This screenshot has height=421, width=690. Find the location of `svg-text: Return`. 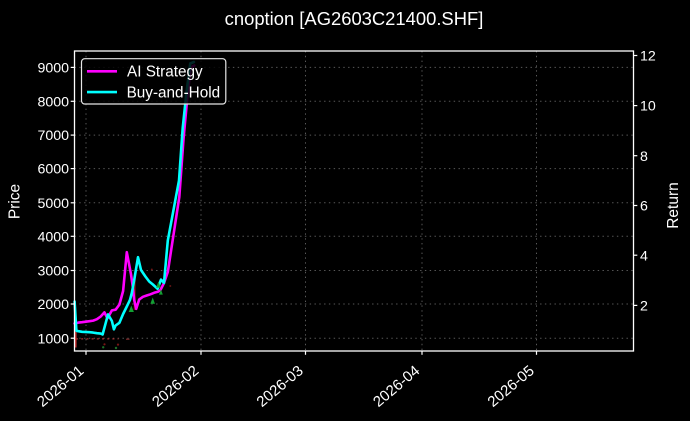

svg-text: Return is located at coordinates (673, 205).